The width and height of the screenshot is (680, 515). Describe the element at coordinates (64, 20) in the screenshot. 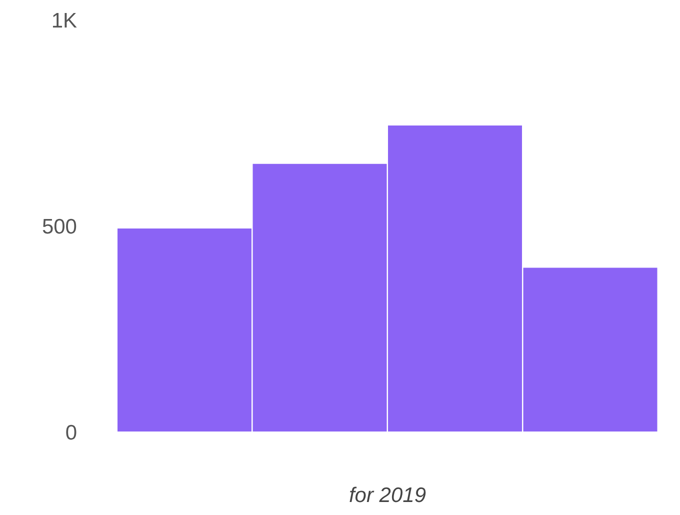

I see `y-tick-label: 1K` at that location.